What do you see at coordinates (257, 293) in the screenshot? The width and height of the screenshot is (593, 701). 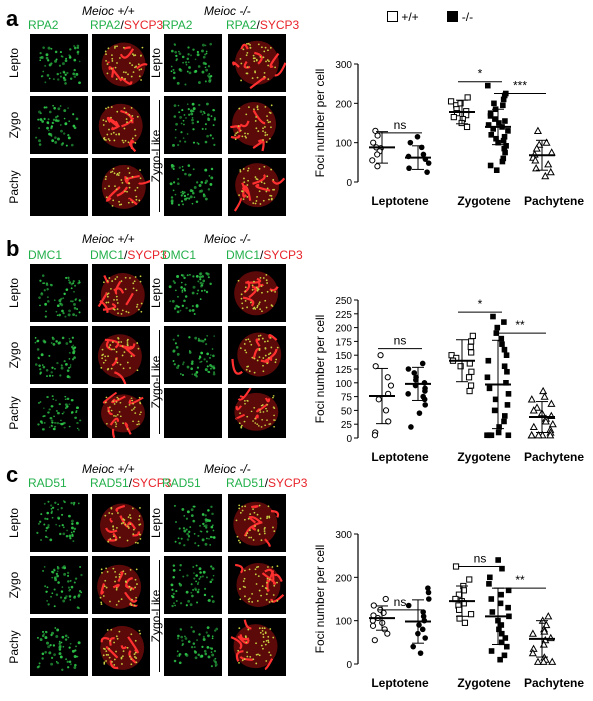 I see `micrograph-b-c3-r0` at bounding box center [257, 293].